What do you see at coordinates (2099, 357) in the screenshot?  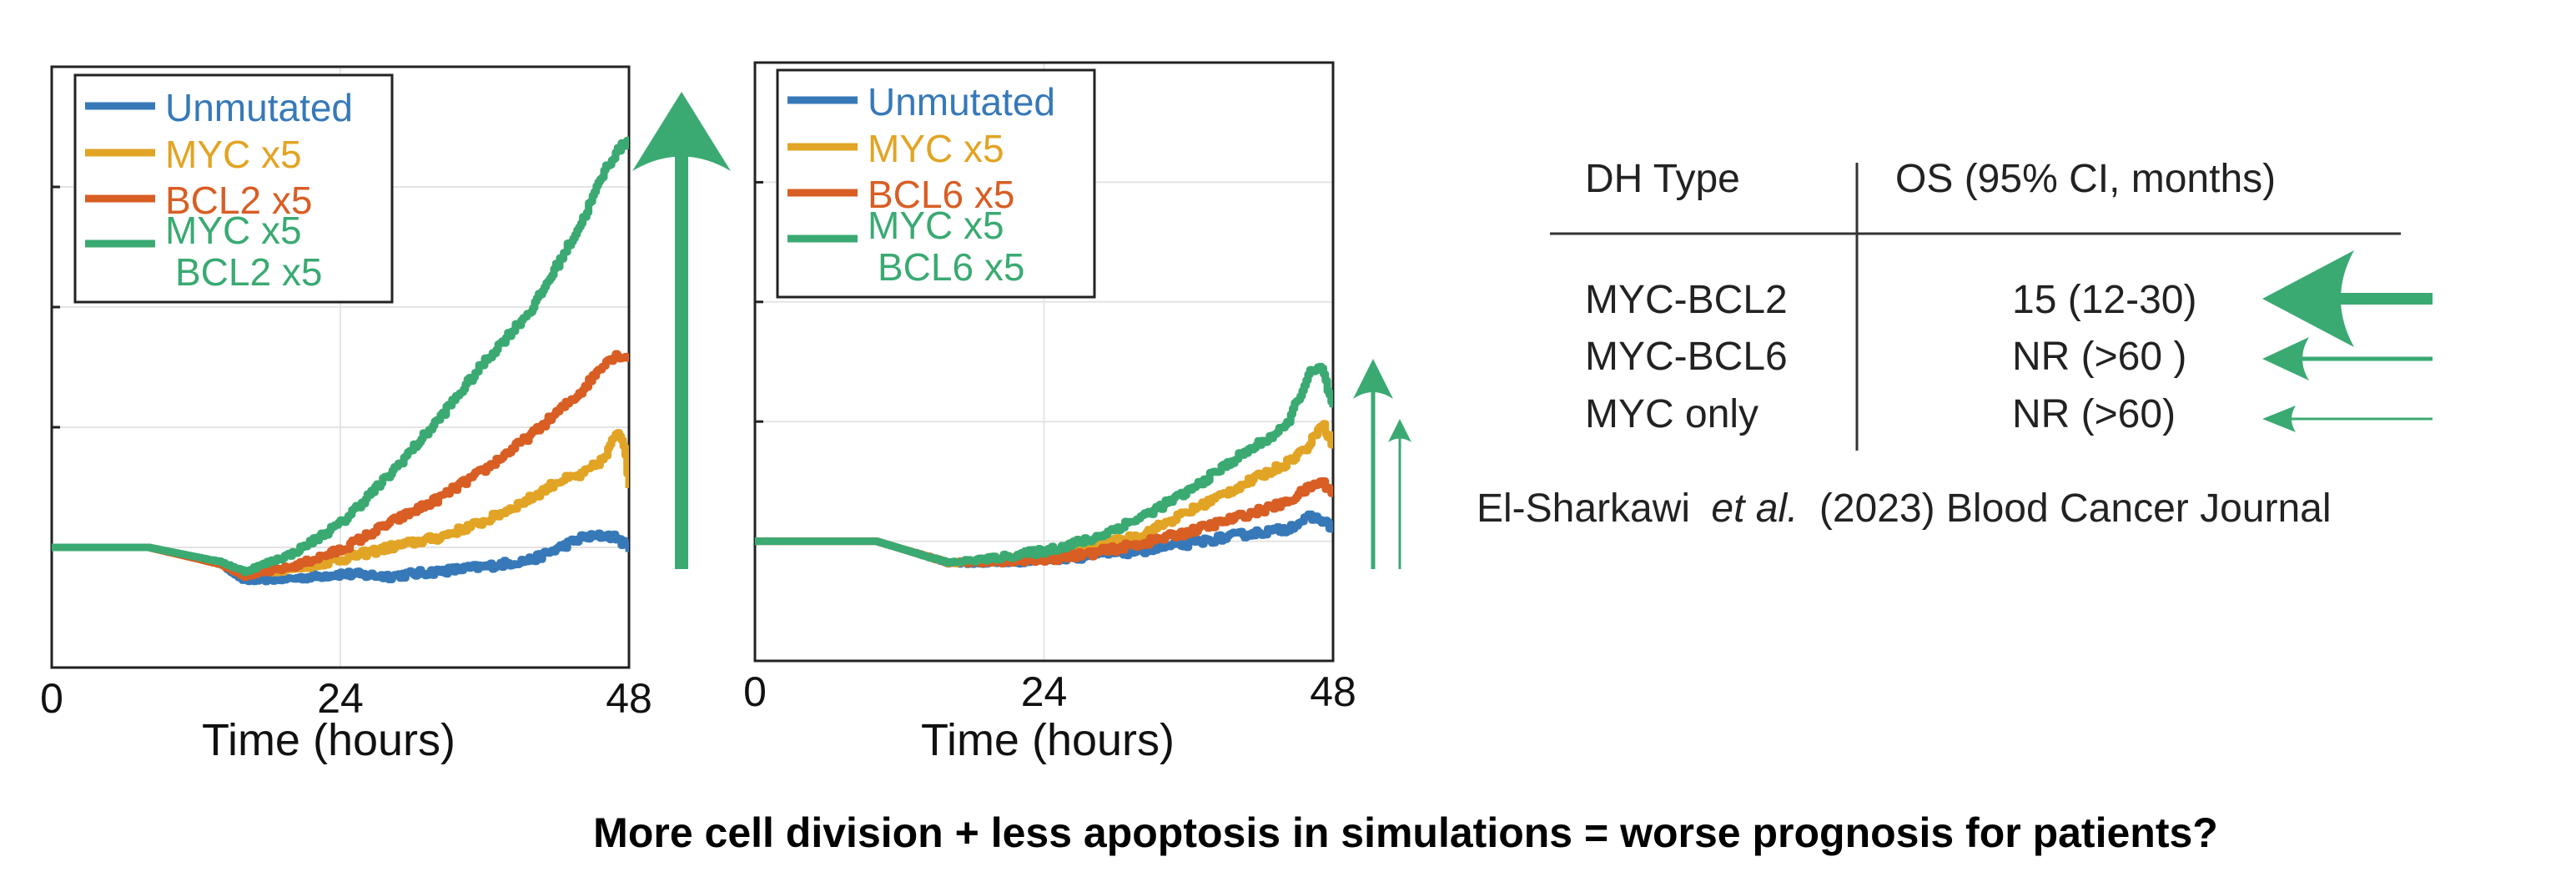 I see `table-row-os: NR (>60 )` at bounding box center [2099, 357].